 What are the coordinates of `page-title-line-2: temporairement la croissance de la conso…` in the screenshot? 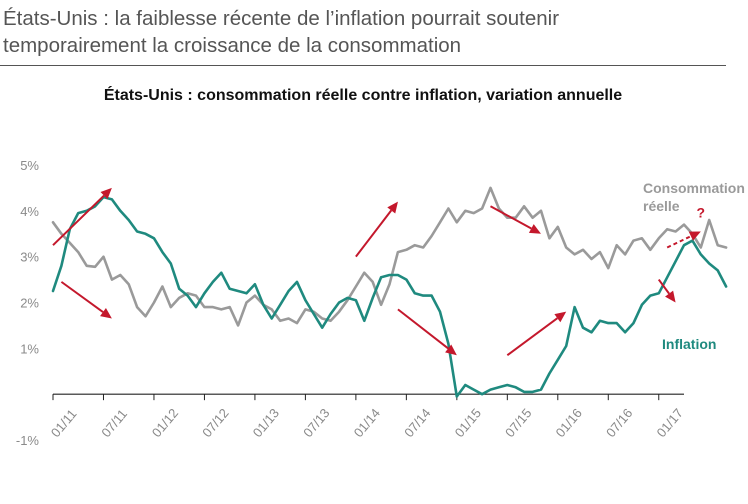 It's located at (232, 45).